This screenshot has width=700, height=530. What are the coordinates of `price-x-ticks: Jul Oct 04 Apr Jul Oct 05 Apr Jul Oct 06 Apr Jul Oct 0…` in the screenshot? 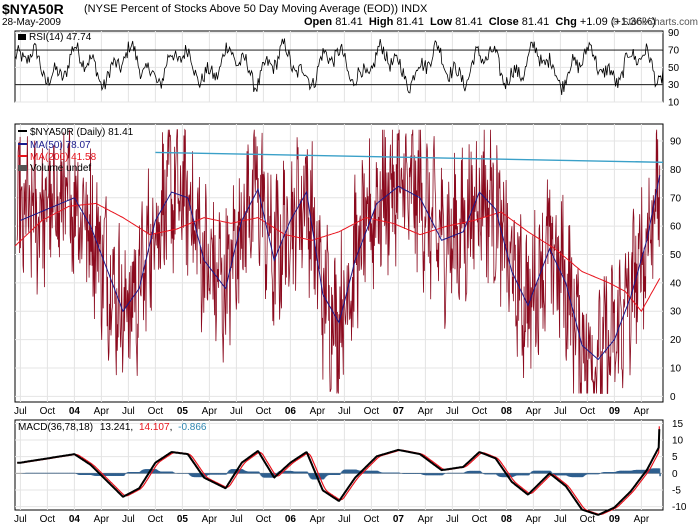 It's located at (332, 411).